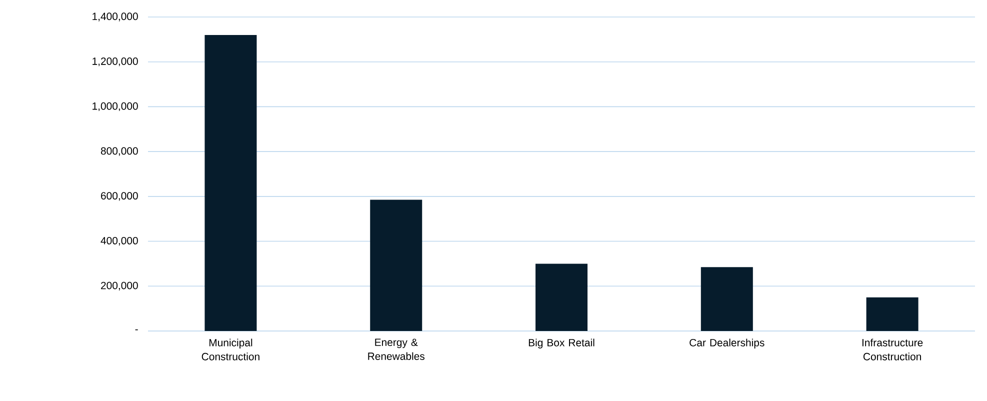 This screenshot has height=401, width=987. What do you see at coordinates (396, 349) in the screenshot?
I see `x-tick-label: Energy & Renewables` at bounding box center [396, 349].